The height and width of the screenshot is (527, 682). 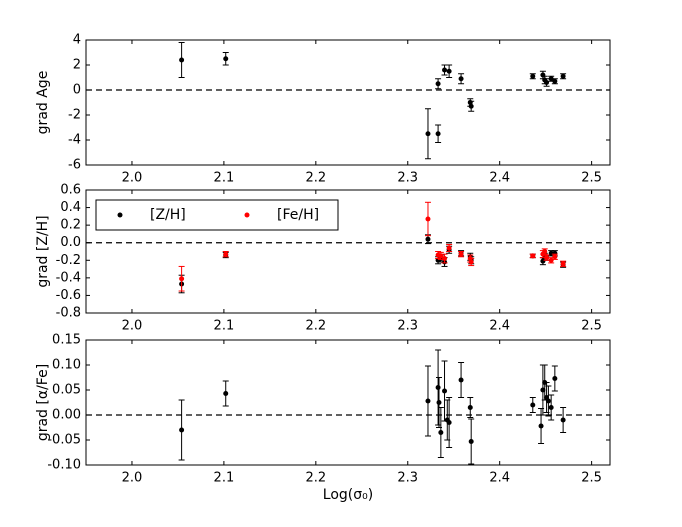 What do you see at coordinates (68, 313) in the screenshot?
I see `y-tick-label: -0.8` at bounding box center [68, 313].